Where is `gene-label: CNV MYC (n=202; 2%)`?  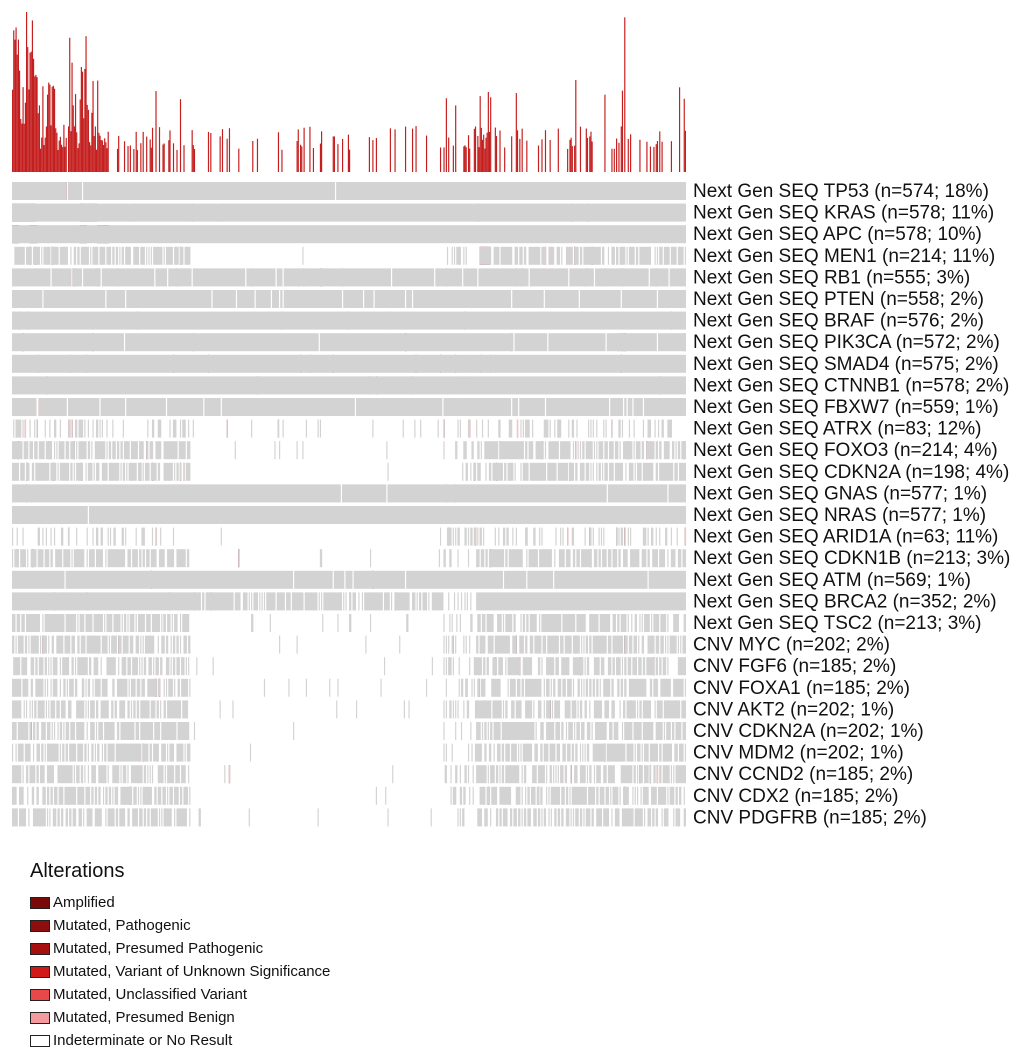
gene-label: CNV MYC (n=202; 2%) is located at coordinates (791, 645).